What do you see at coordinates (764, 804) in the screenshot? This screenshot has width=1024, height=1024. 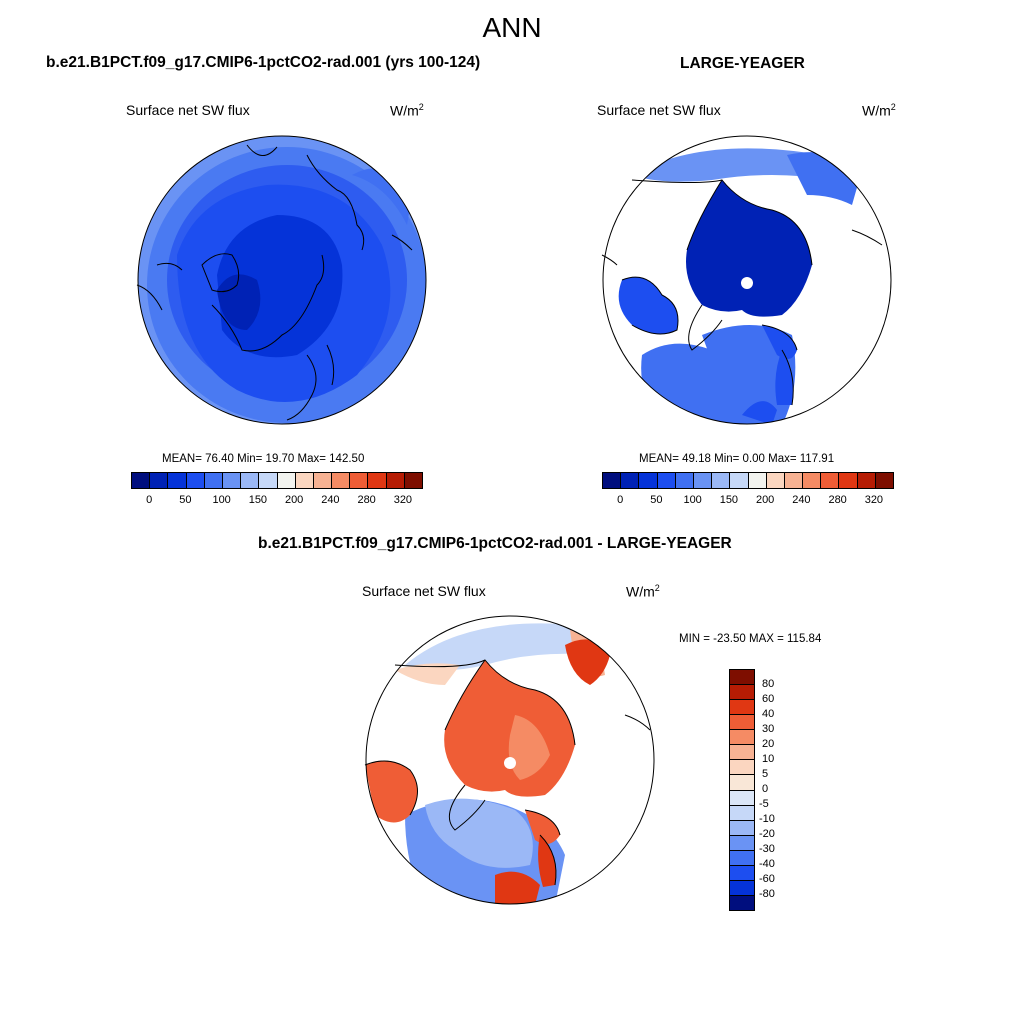 I see `colorbar-tick-label: -5` at bounding box center [764, 804].